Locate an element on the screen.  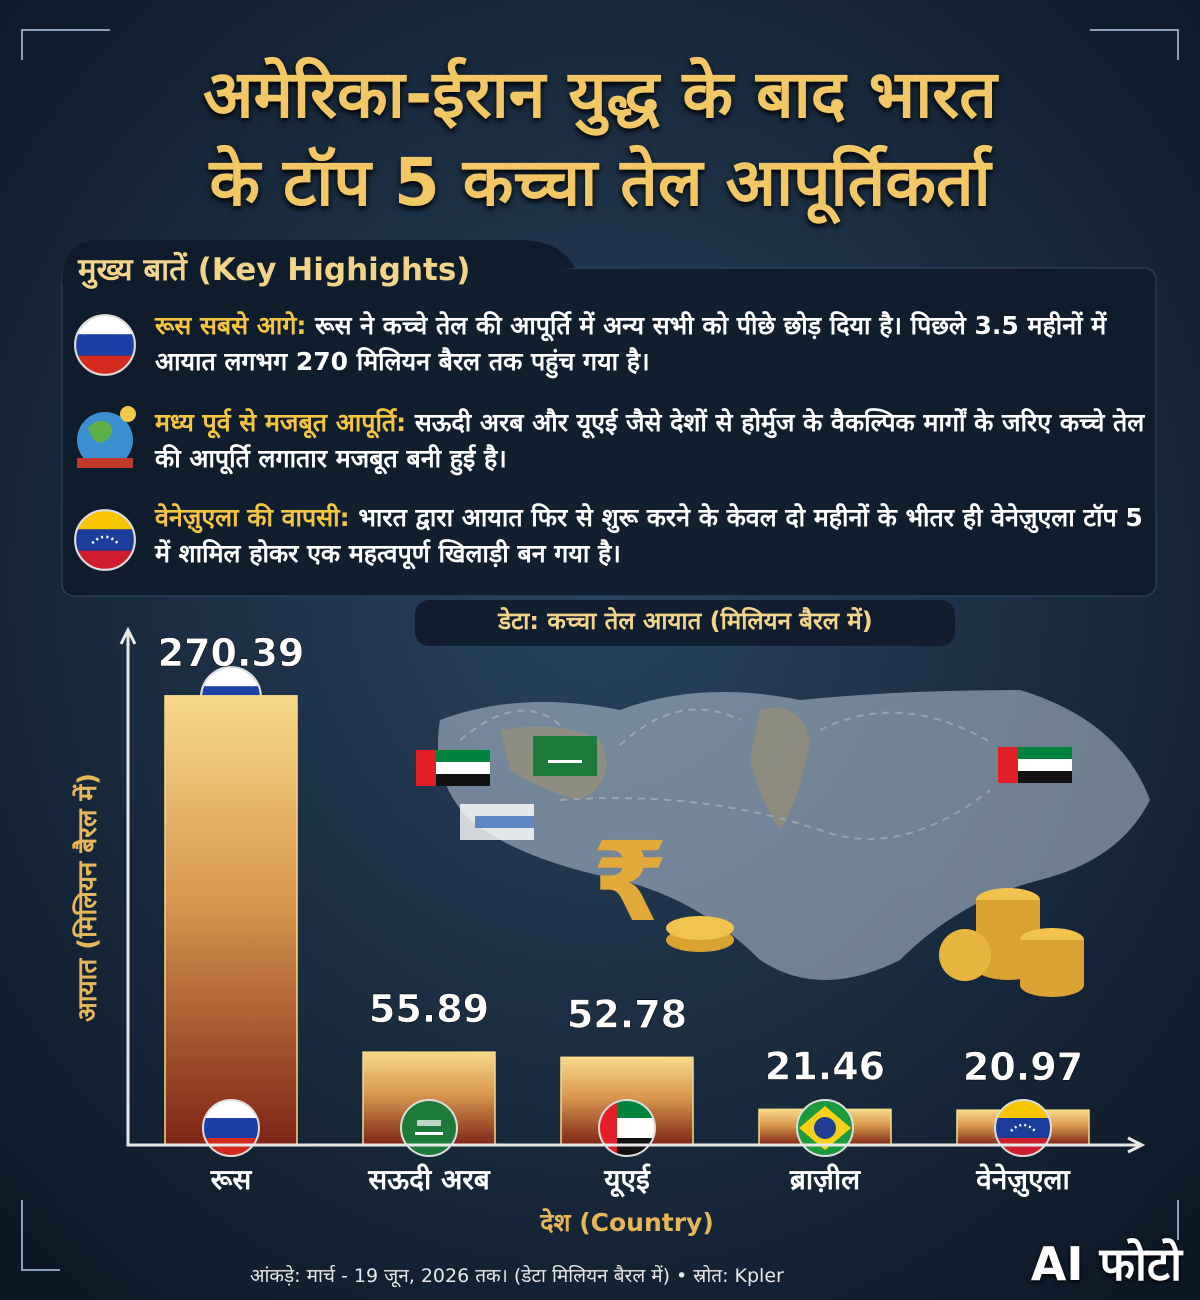
bar is located at coordinates (231, 920).